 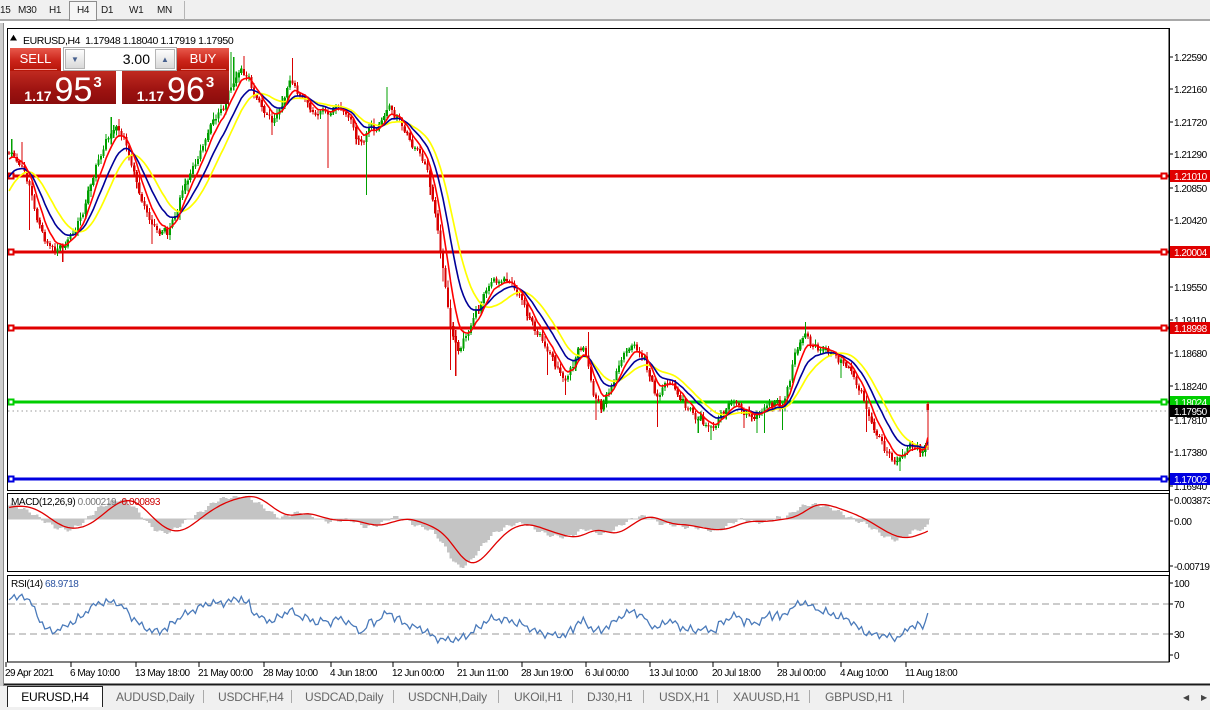 I want to click on svg-text: 28 Jun 19:00, so click(x=547, y=673).